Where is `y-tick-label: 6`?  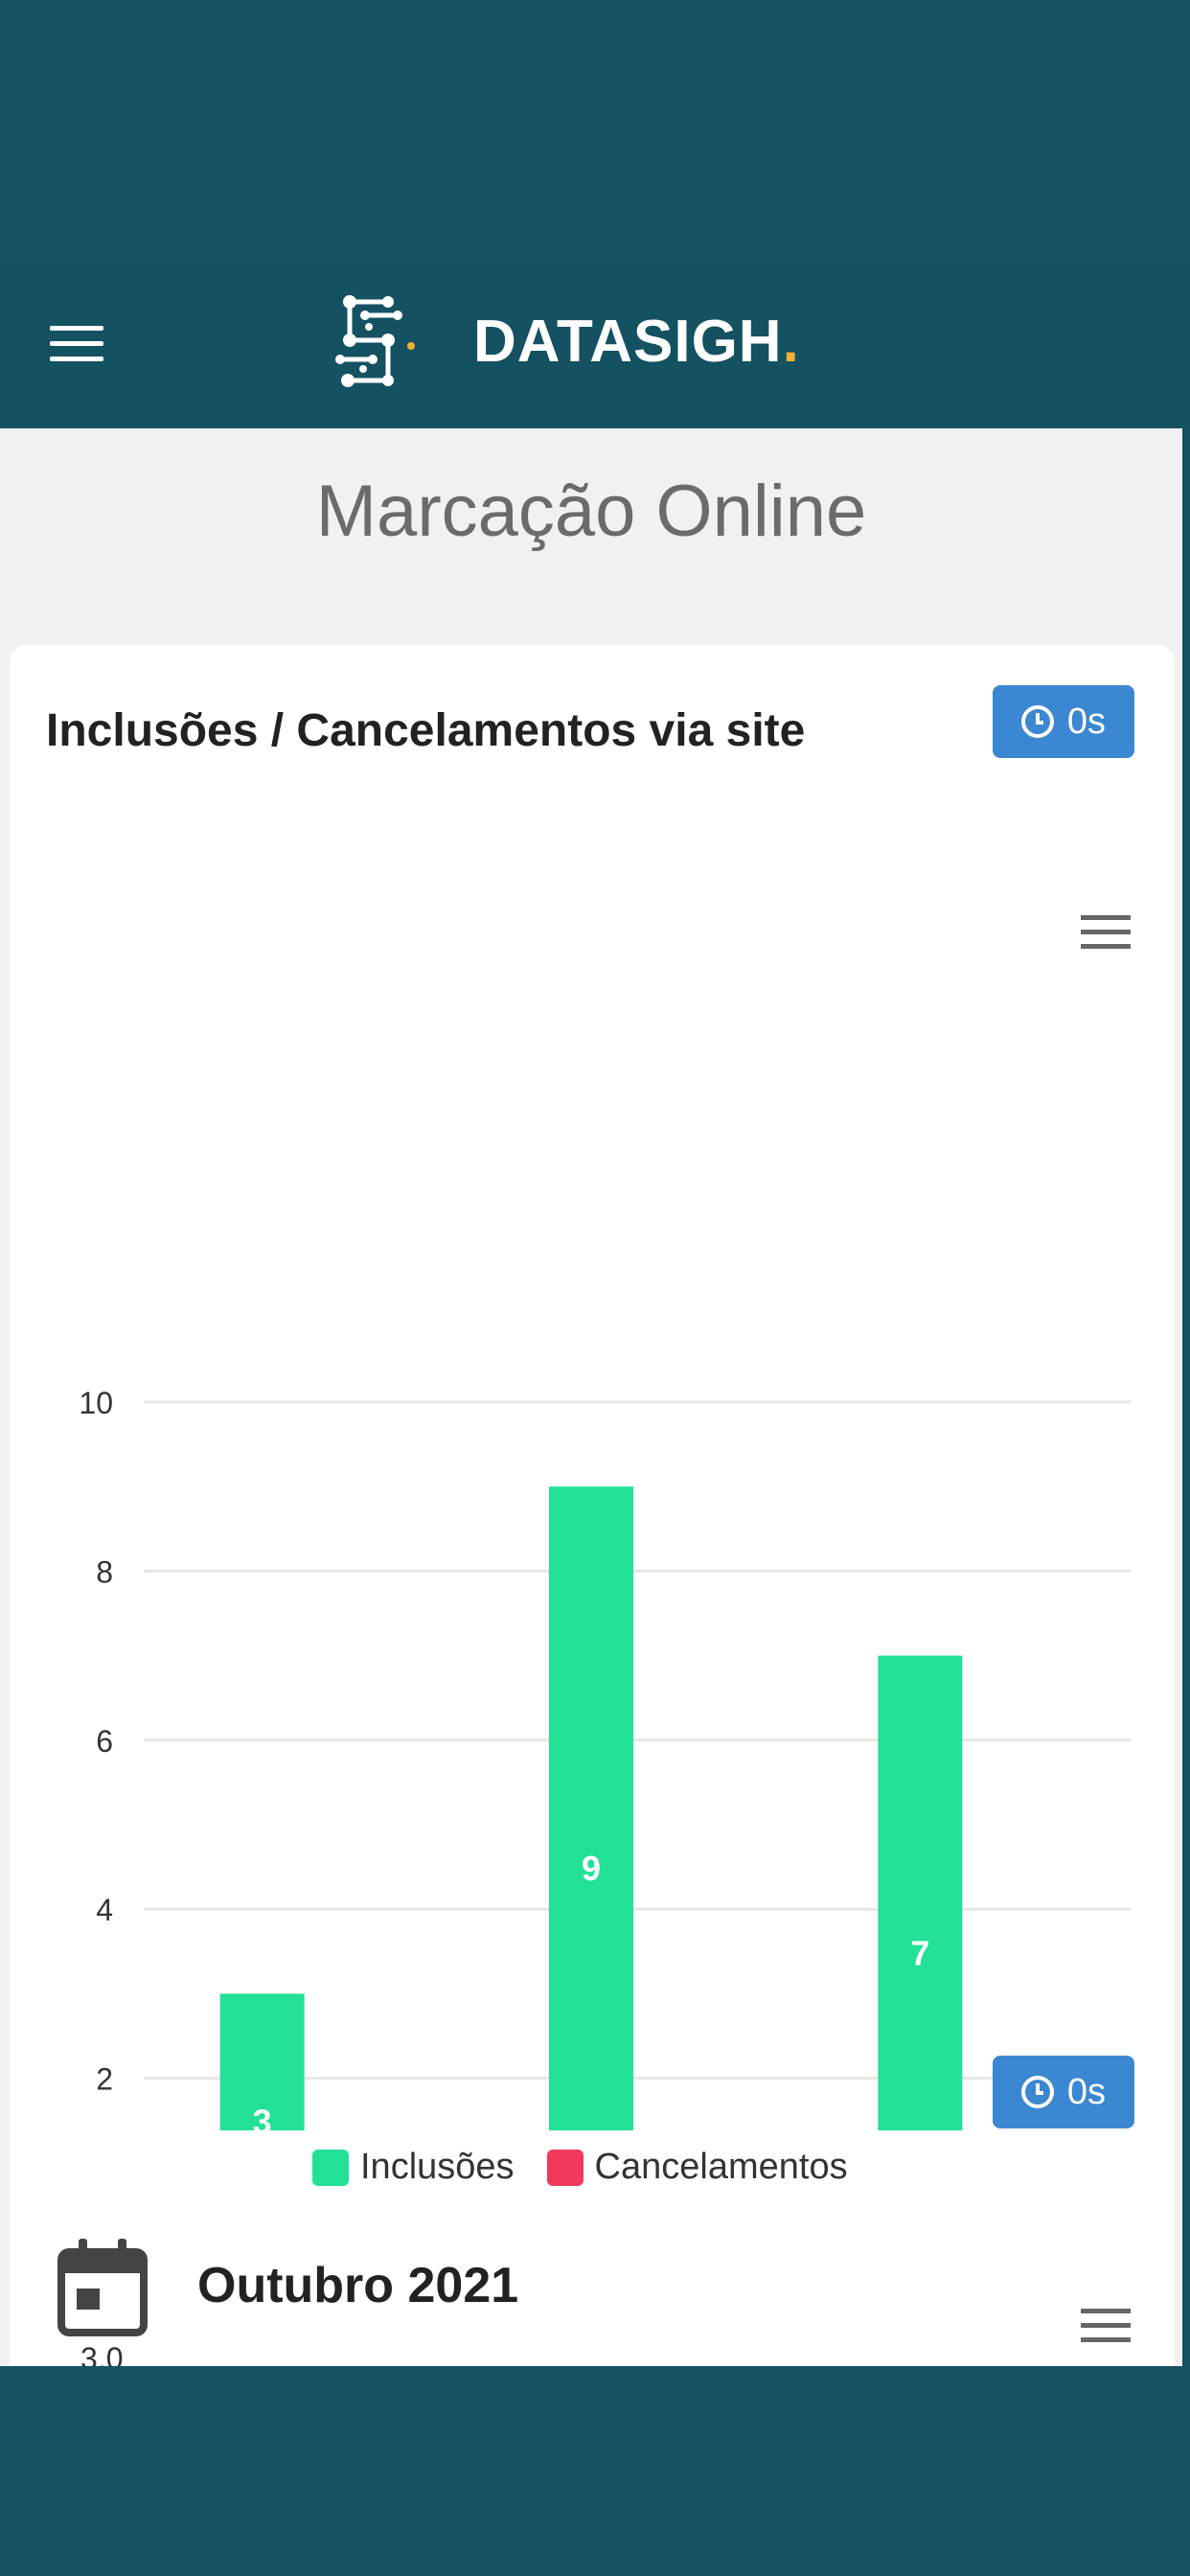
y-tick-label: 6 is located at coordinates (105, 1741).